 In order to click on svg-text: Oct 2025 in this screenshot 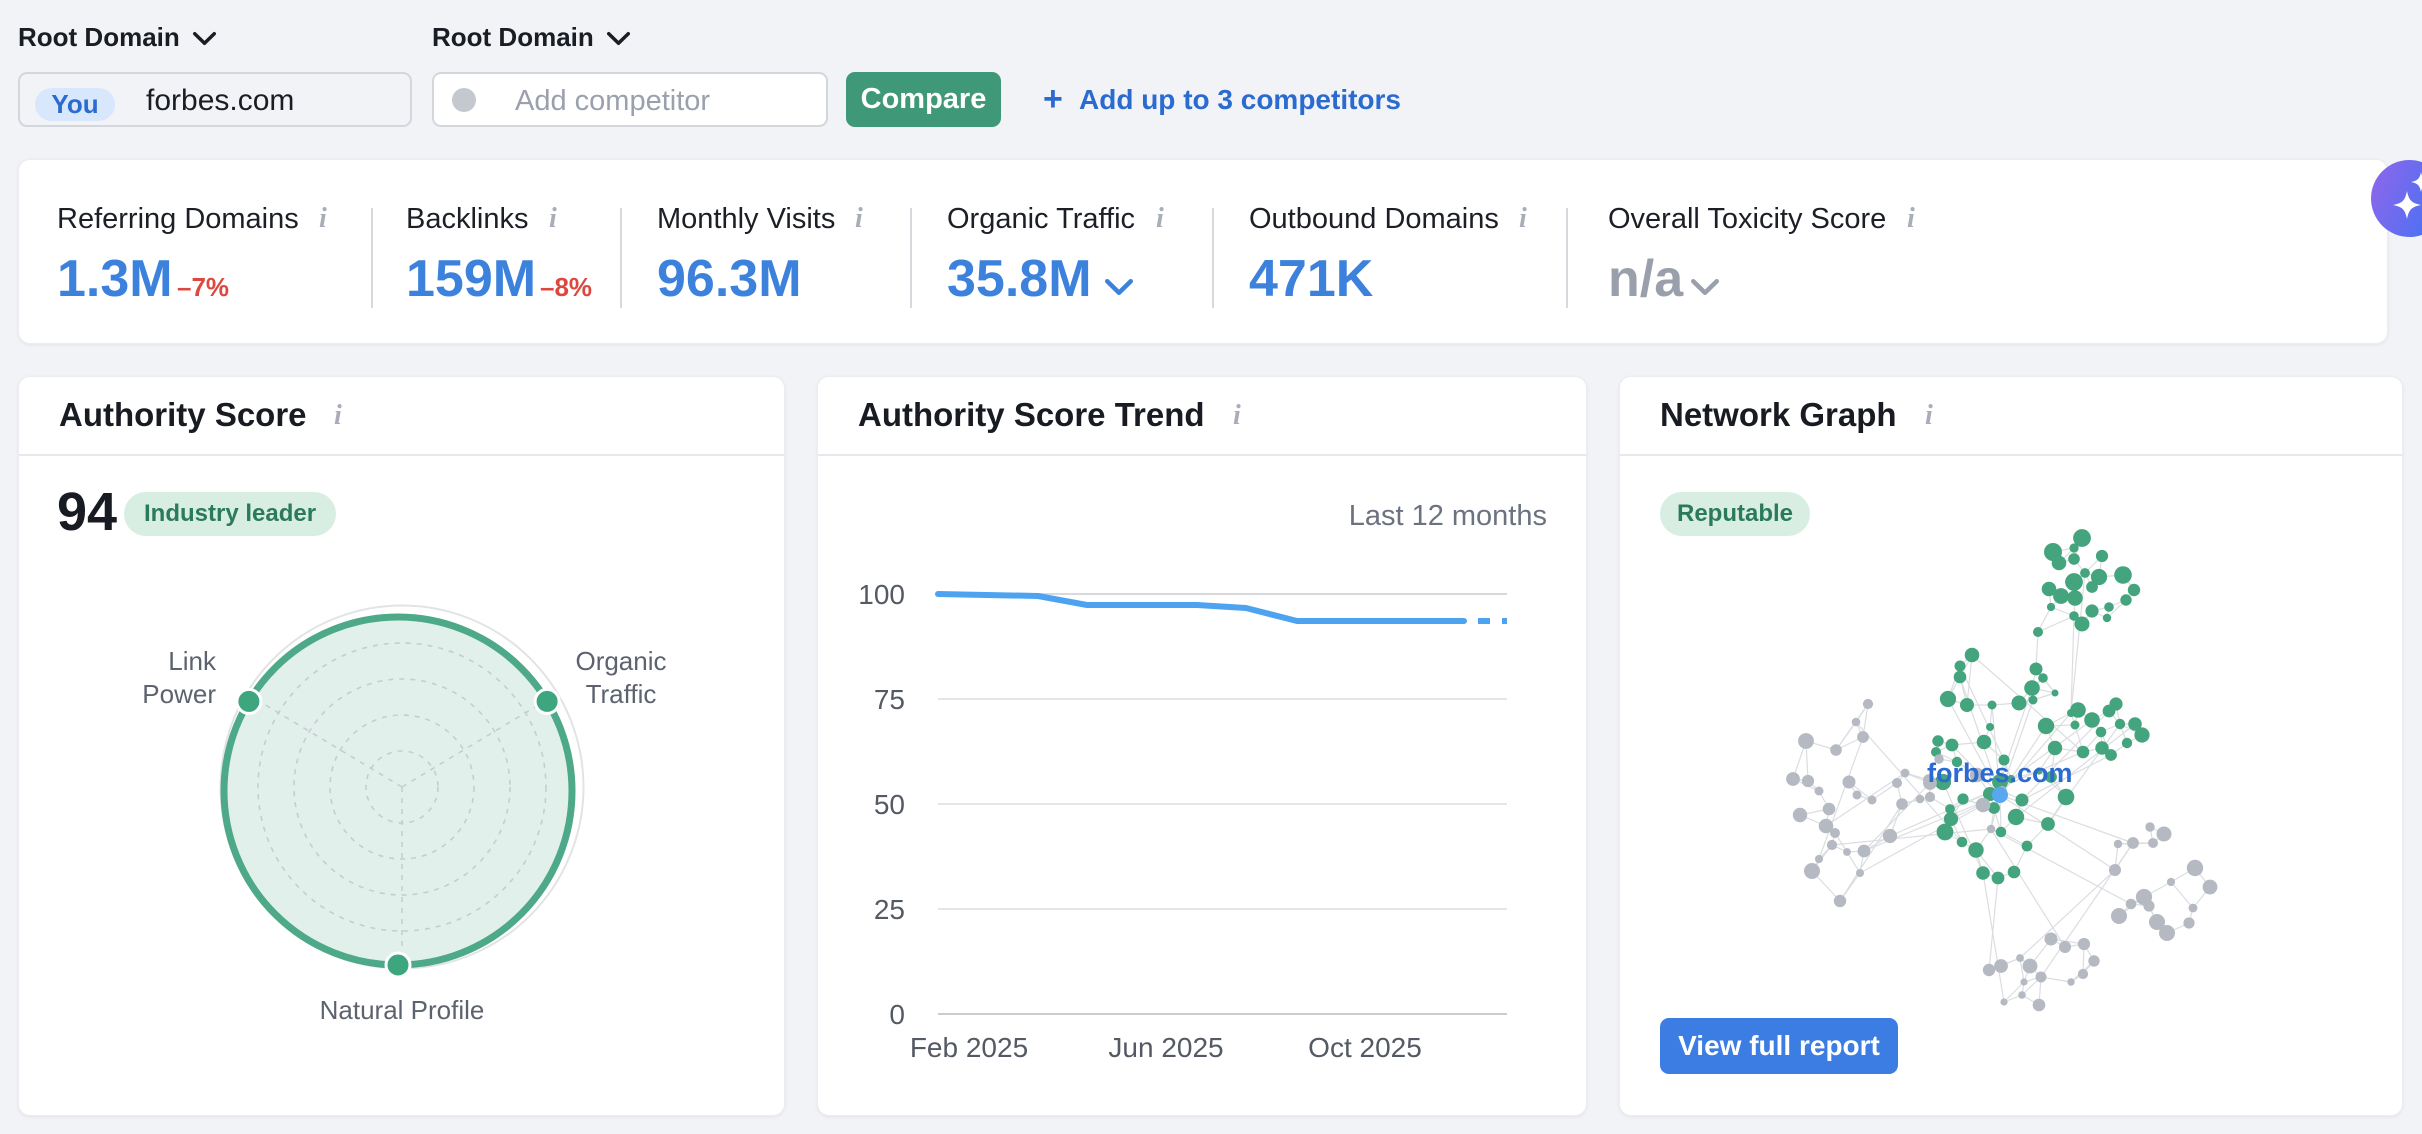, I will do `click(1365, 1047)`.